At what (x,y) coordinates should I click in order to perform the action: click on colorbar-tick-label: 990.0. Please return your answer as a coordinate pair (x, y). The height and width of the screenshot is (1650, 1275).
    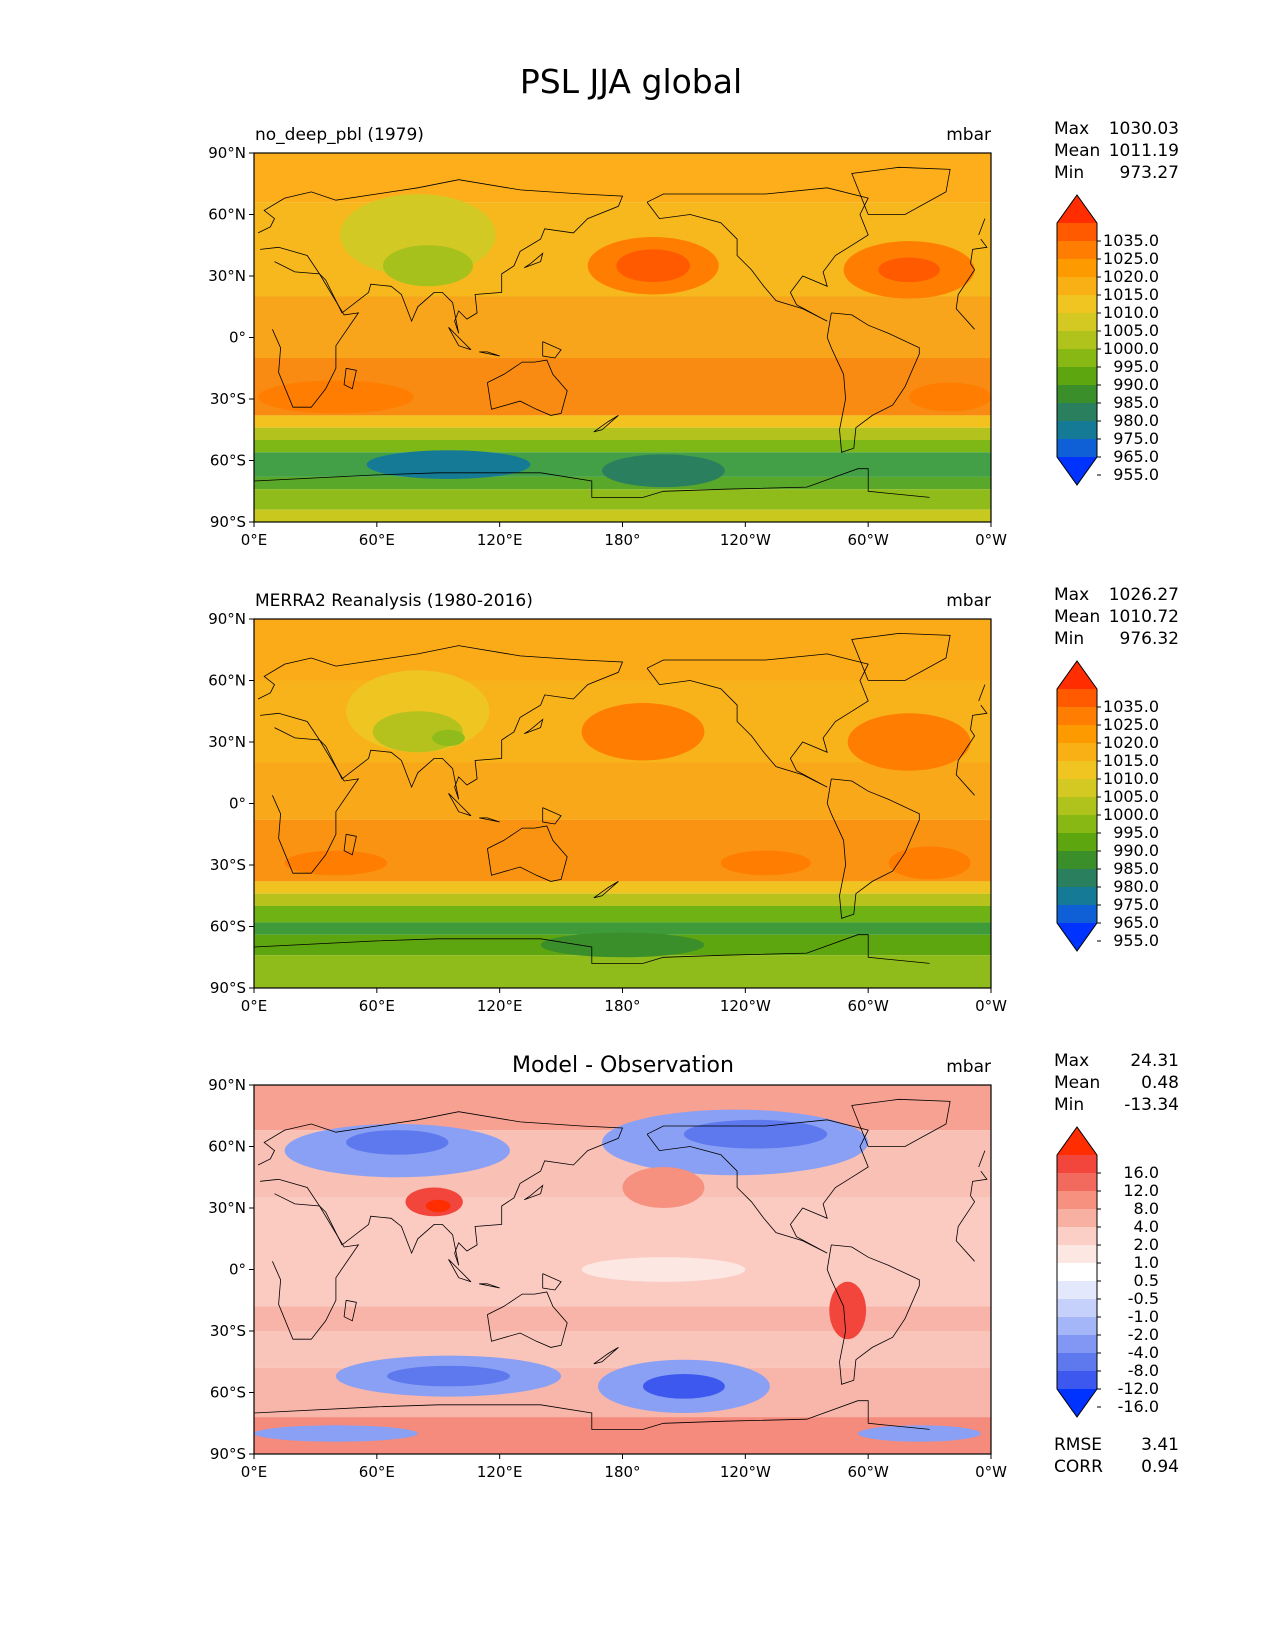
    Looking at the image, I should click on (1136, 850).